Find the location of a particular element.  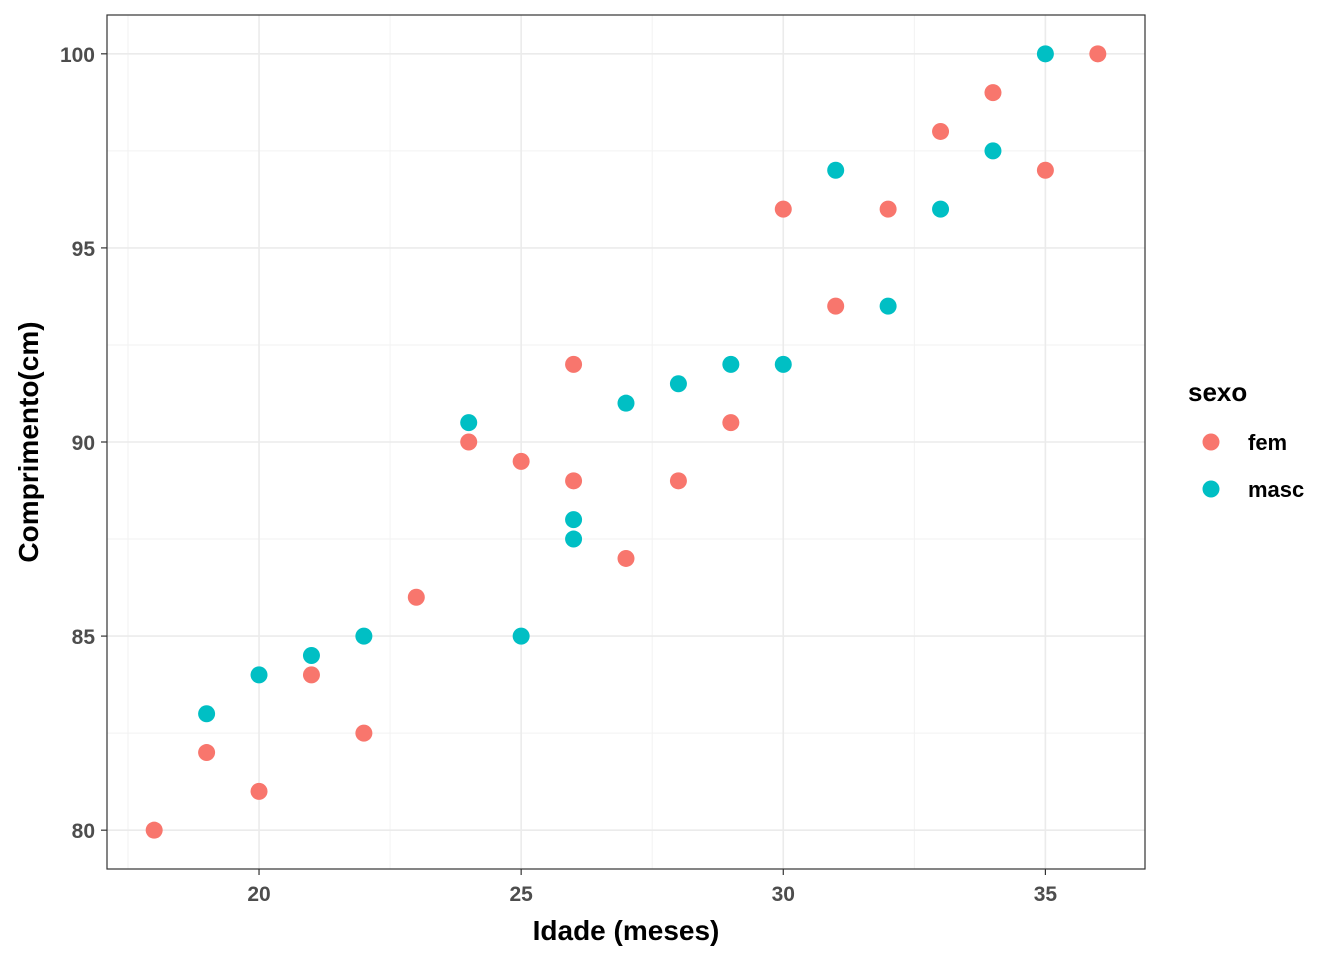

x-tick-label: 25 is located at coordinates (521, 894).